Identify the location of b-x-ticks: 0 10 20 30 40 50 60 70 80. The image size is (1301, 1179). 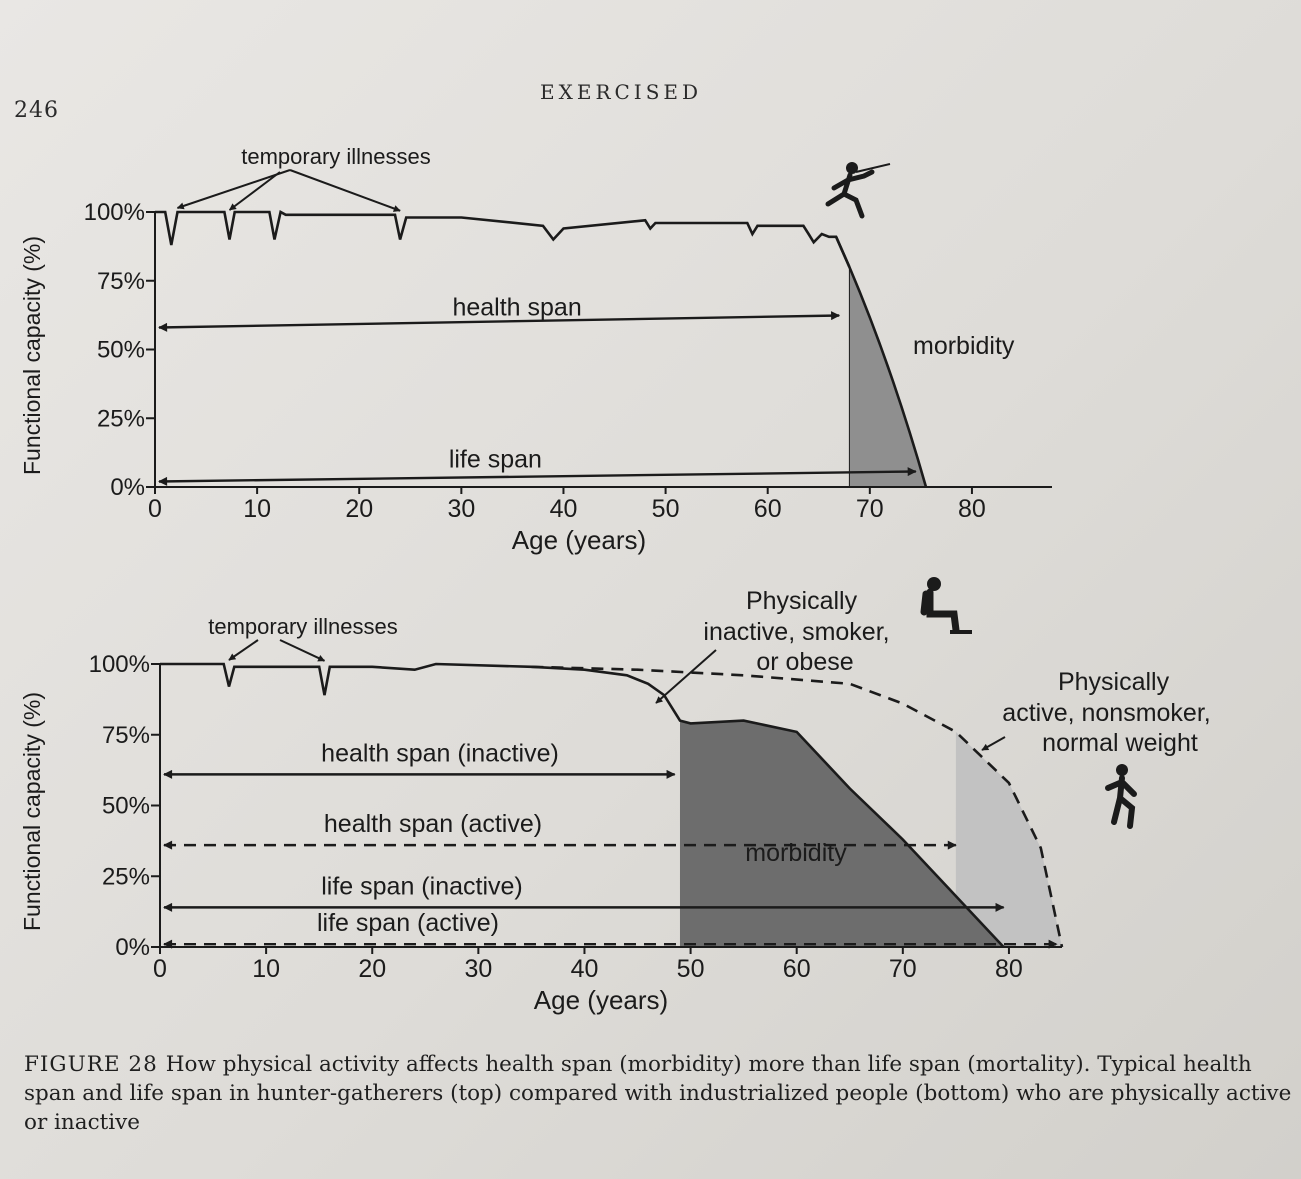
(588, 965).